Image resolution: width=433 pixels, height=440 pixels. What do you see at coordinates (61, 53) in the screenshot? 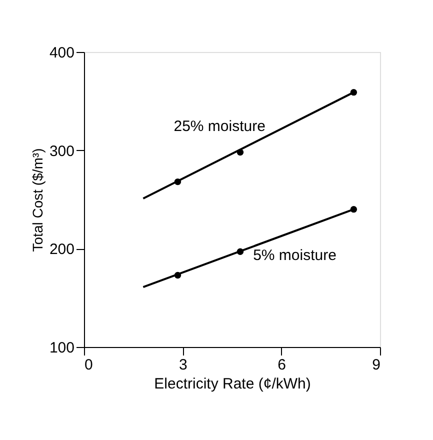
I see `y-tick-label: 400` at bounding box center [61, 53].